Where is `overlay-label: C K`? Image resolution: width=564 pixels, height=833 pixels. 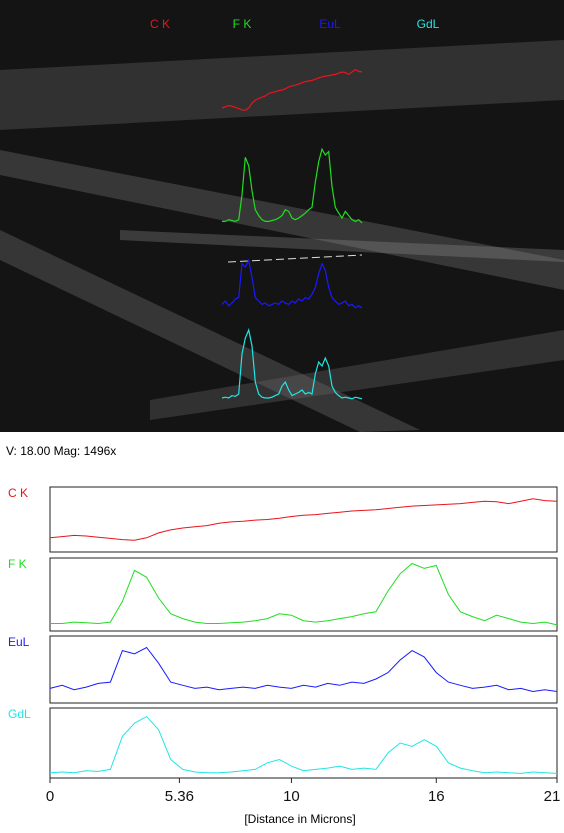
overlay-label: C K is located at coordinates (160, 24).